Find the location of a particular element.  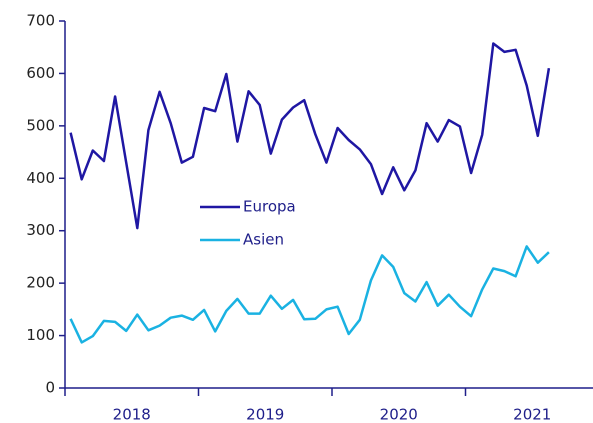

x-tick-label: 2020 is located at coordinates (399, 414).